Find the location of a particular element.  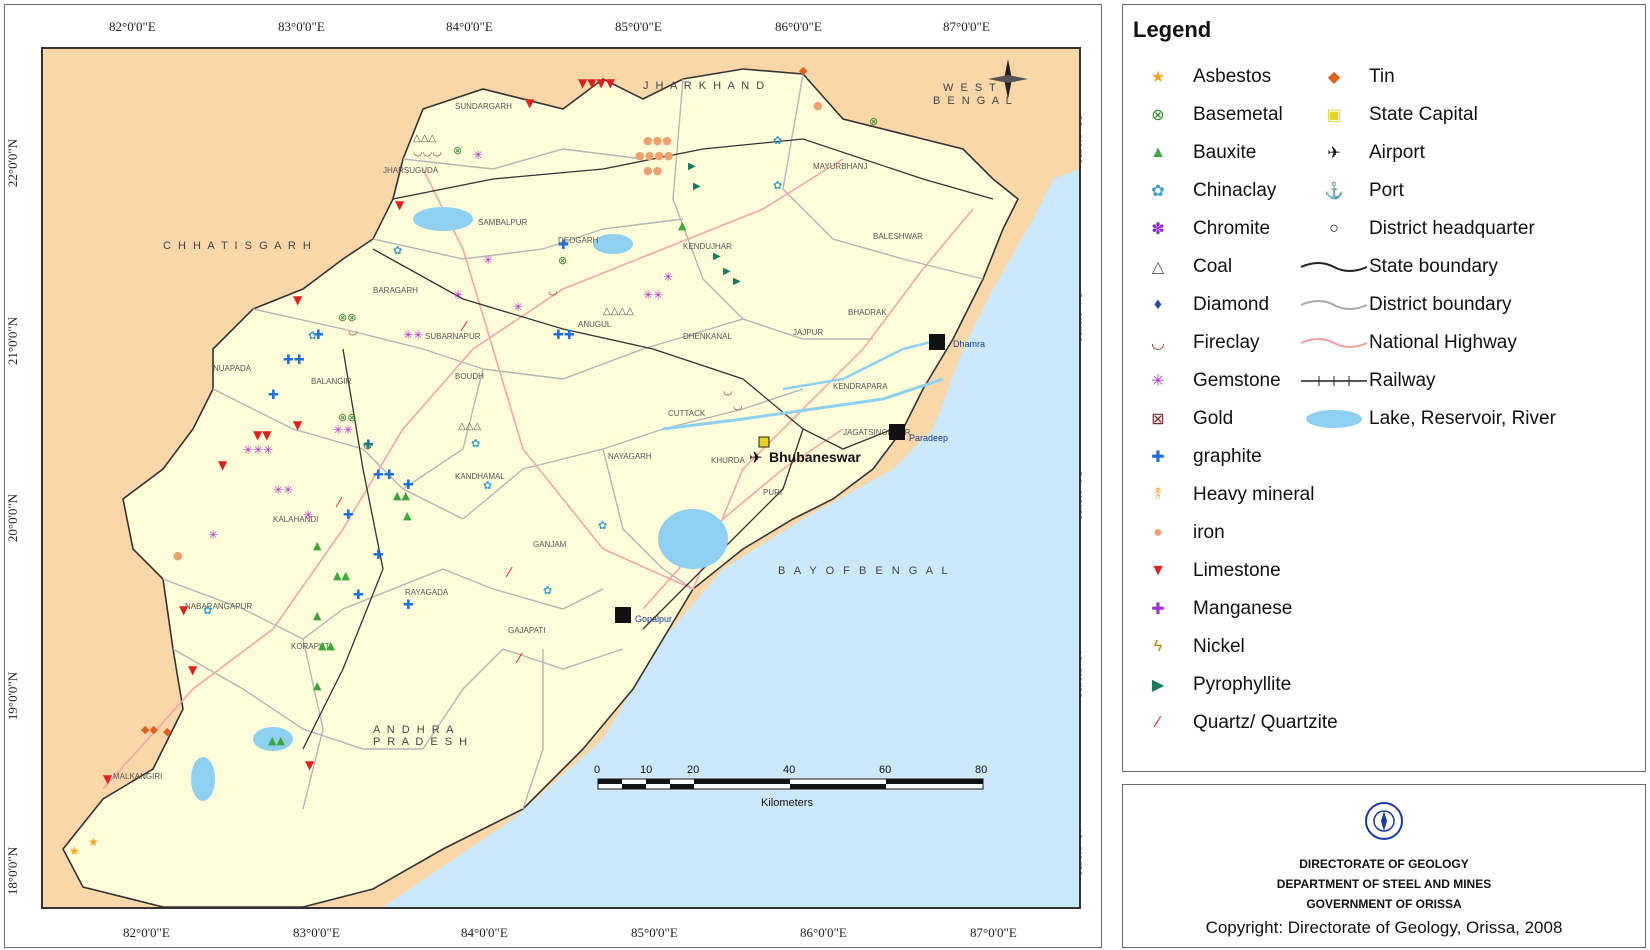

scale-tick: 40 is located at coordinates (789, 770).